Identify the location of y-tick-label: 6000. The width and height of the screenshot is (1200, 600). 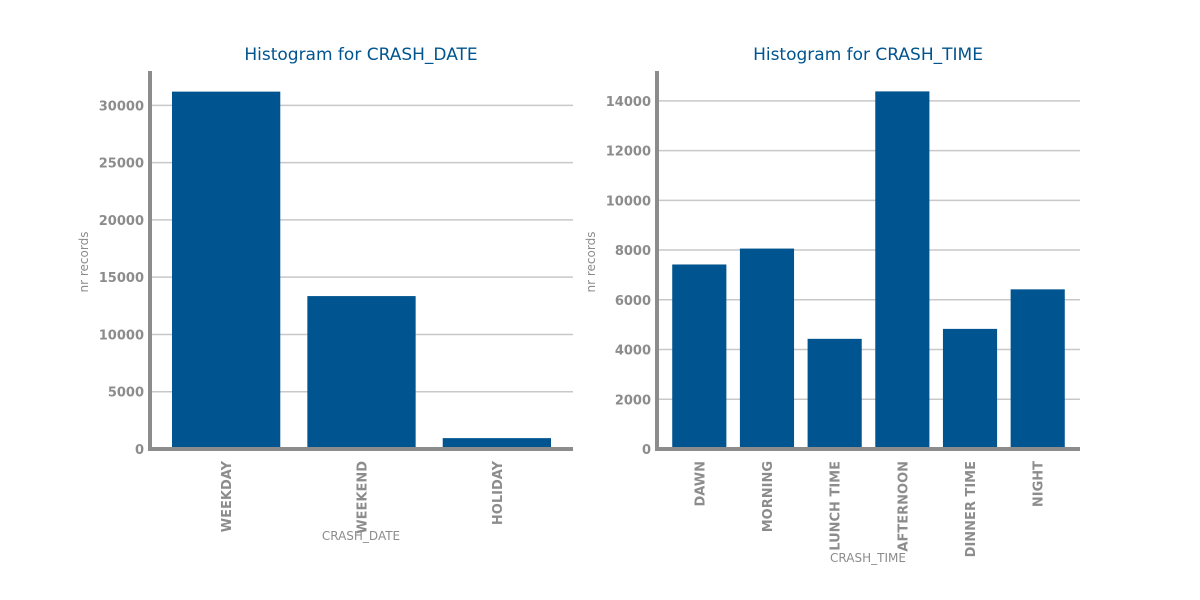
(633, 301).